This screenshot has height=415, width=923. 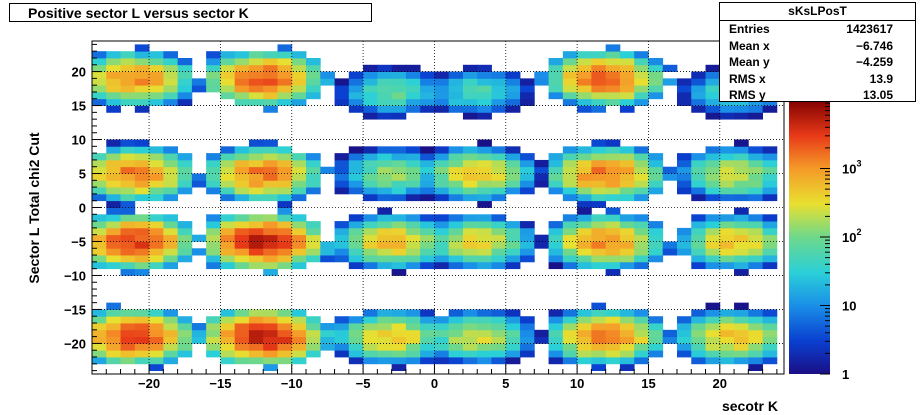 I want to click on stats-key: Mean x, so click(x=749, y=45).